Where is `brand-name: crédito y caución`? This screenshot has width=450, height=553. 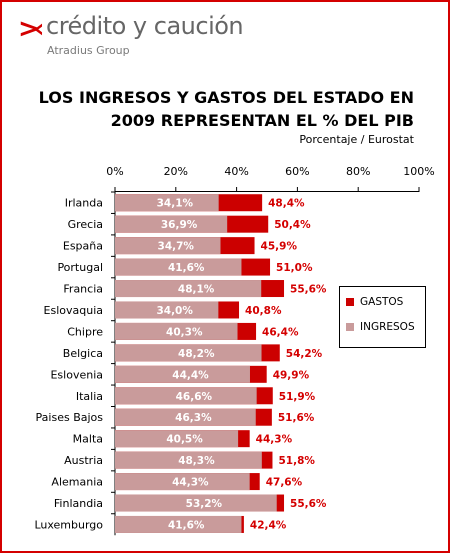 brand-name: crédito y caución is located at coordinates (145, 26).